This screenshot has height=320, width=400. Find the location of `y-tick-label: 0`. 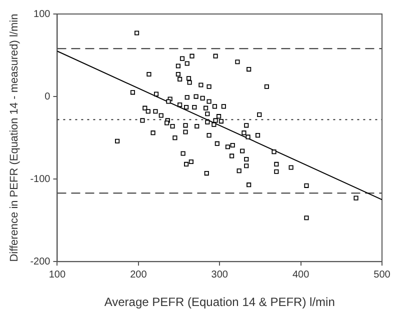

y-tick-label: 0 is located at coordinates (47, 96).